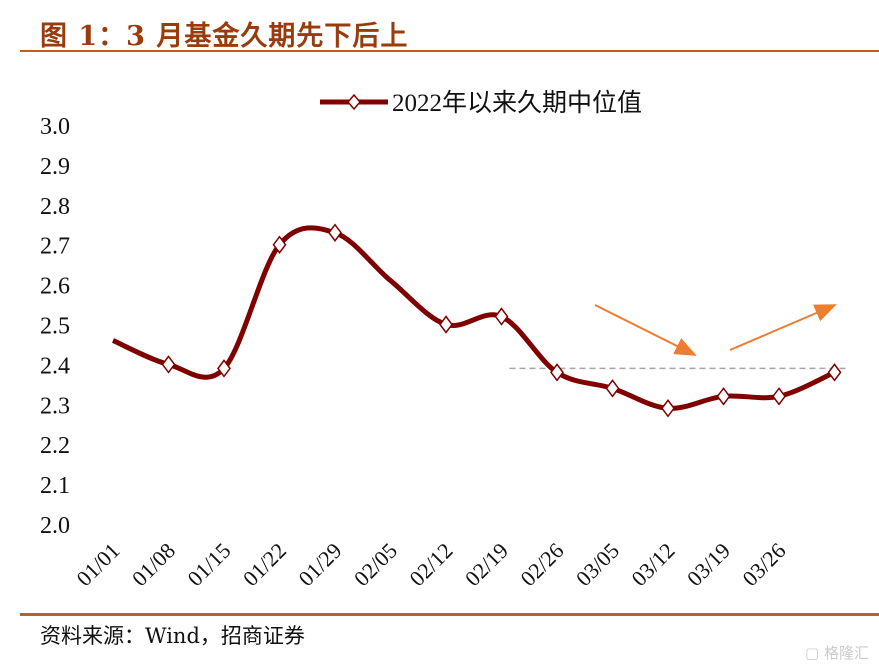 This screenshot has height=668, width=879. I want to click on y-tick-label: 2.6, so click(55, 287).